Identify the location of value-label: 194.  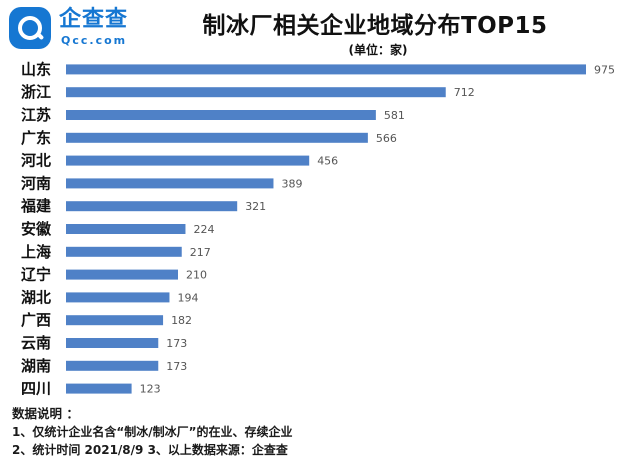
(187, 297).